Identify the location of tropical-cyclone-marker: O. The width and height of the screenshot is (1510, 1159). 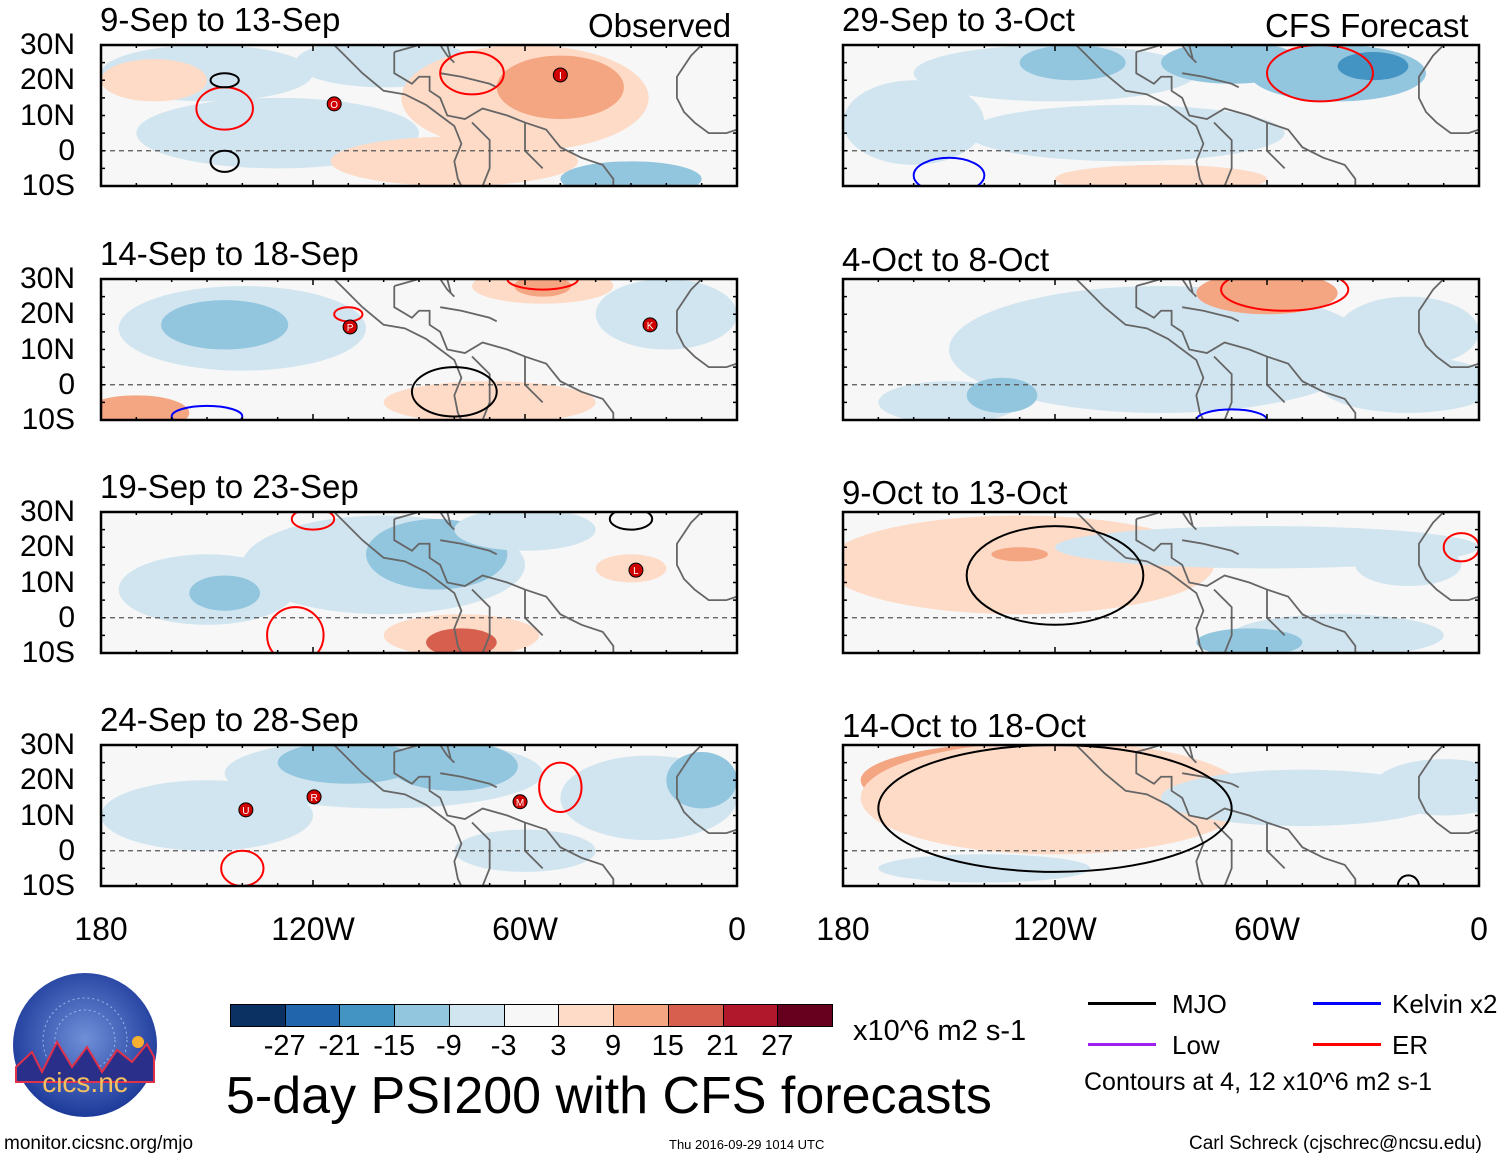
(334, 104).